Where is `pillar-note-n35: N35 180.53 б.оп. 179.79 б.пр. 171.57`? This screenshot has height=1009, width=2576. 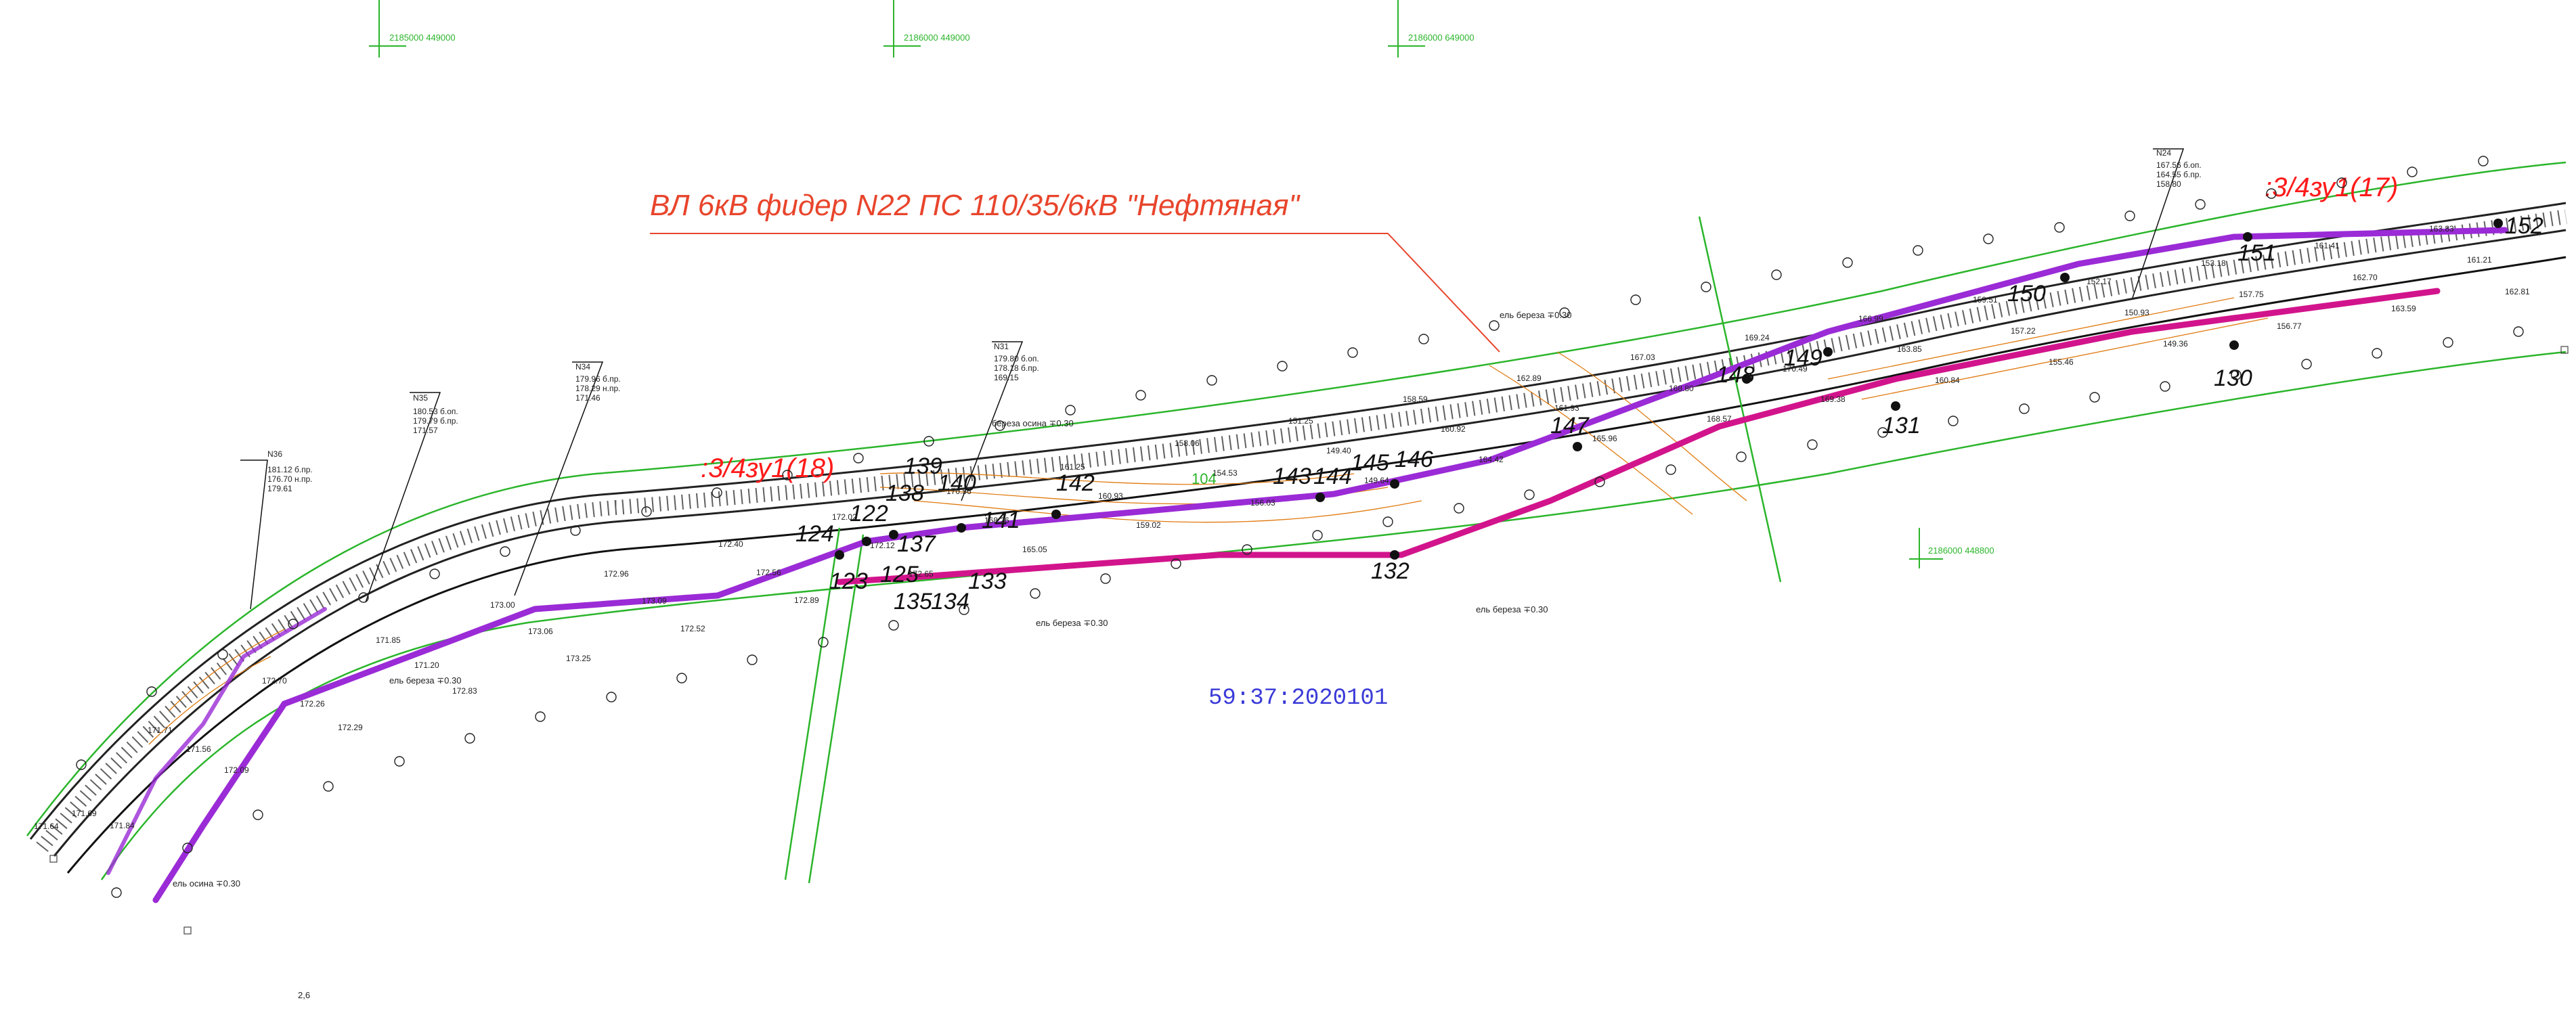 pillar-note-n35: N35 180.53 б.оп. 179.79 б.пр. 171.57 is located at coordinates (435, 414).